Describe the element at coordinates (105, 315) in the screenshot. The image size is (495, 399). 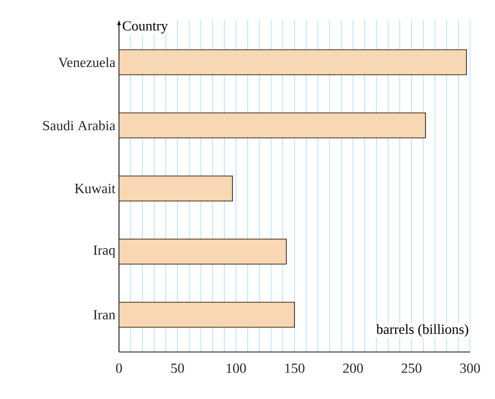
I see `y-tick-label: Iran` at that location.